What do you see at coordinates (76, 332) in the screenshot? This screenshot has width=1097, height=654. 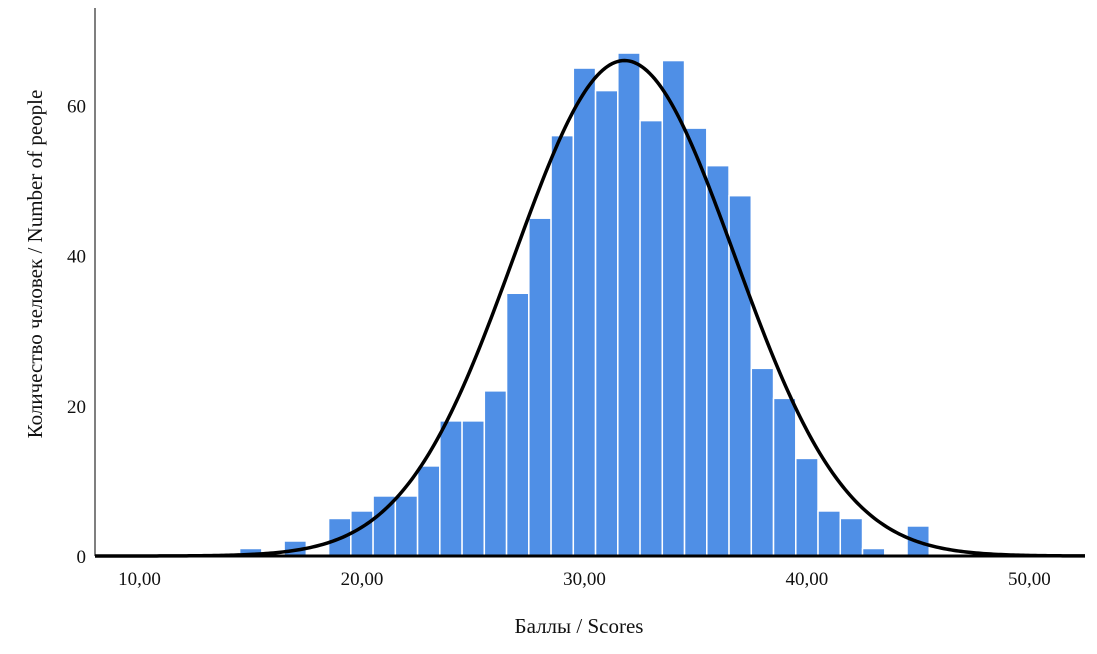 I see `y-axis-ticks: 0 20 40 60` at bounding box center [76, 332].